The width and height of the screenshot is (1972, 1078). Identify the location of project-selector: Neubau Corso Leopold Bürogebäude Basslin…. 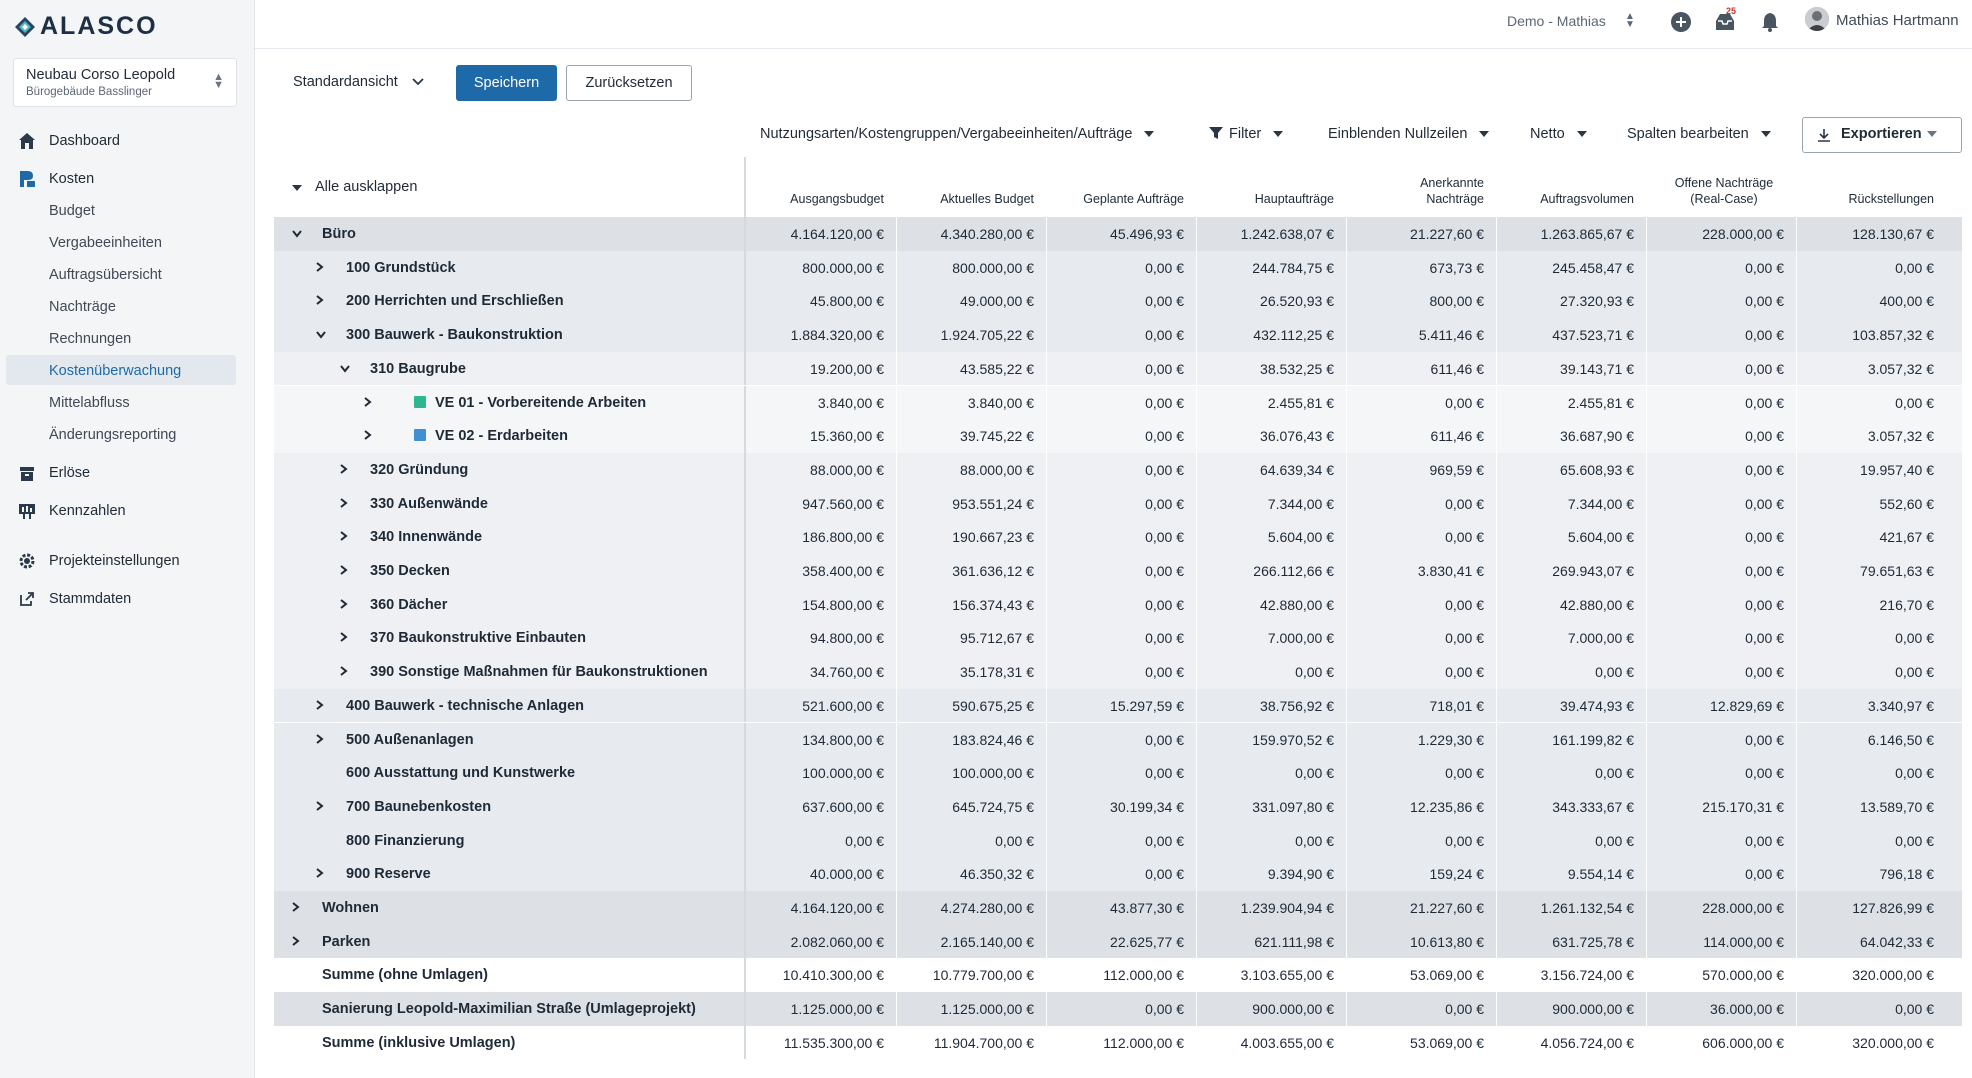
(125, 82).